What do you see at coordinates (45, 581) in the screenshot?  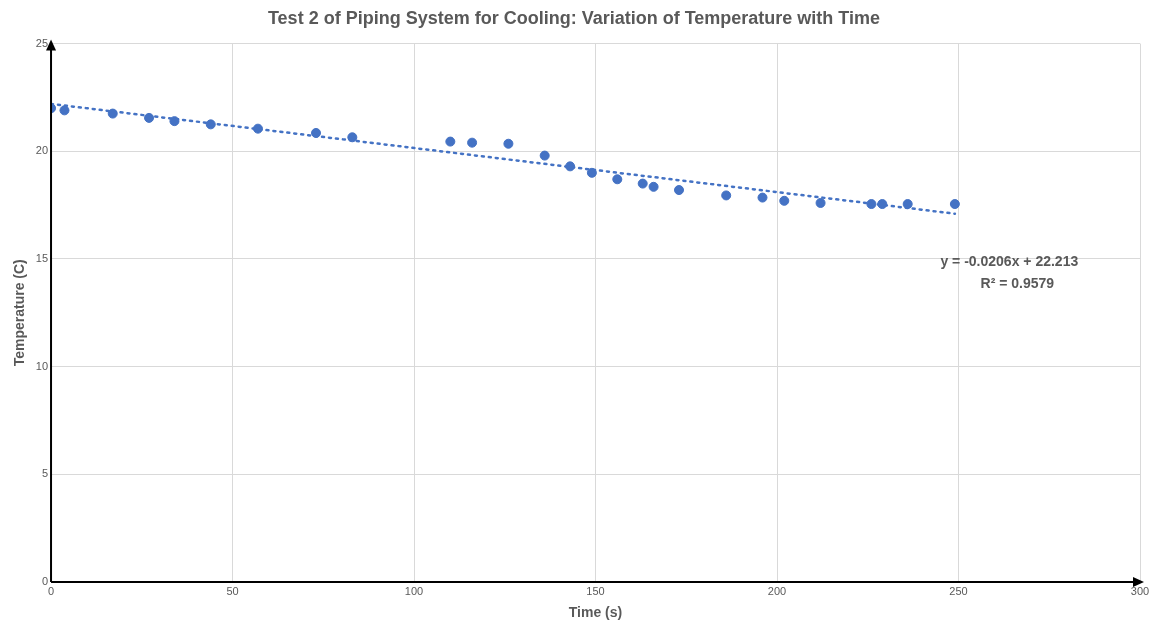 I see `y-tick-label: 0` at bounding box center [45, 581].